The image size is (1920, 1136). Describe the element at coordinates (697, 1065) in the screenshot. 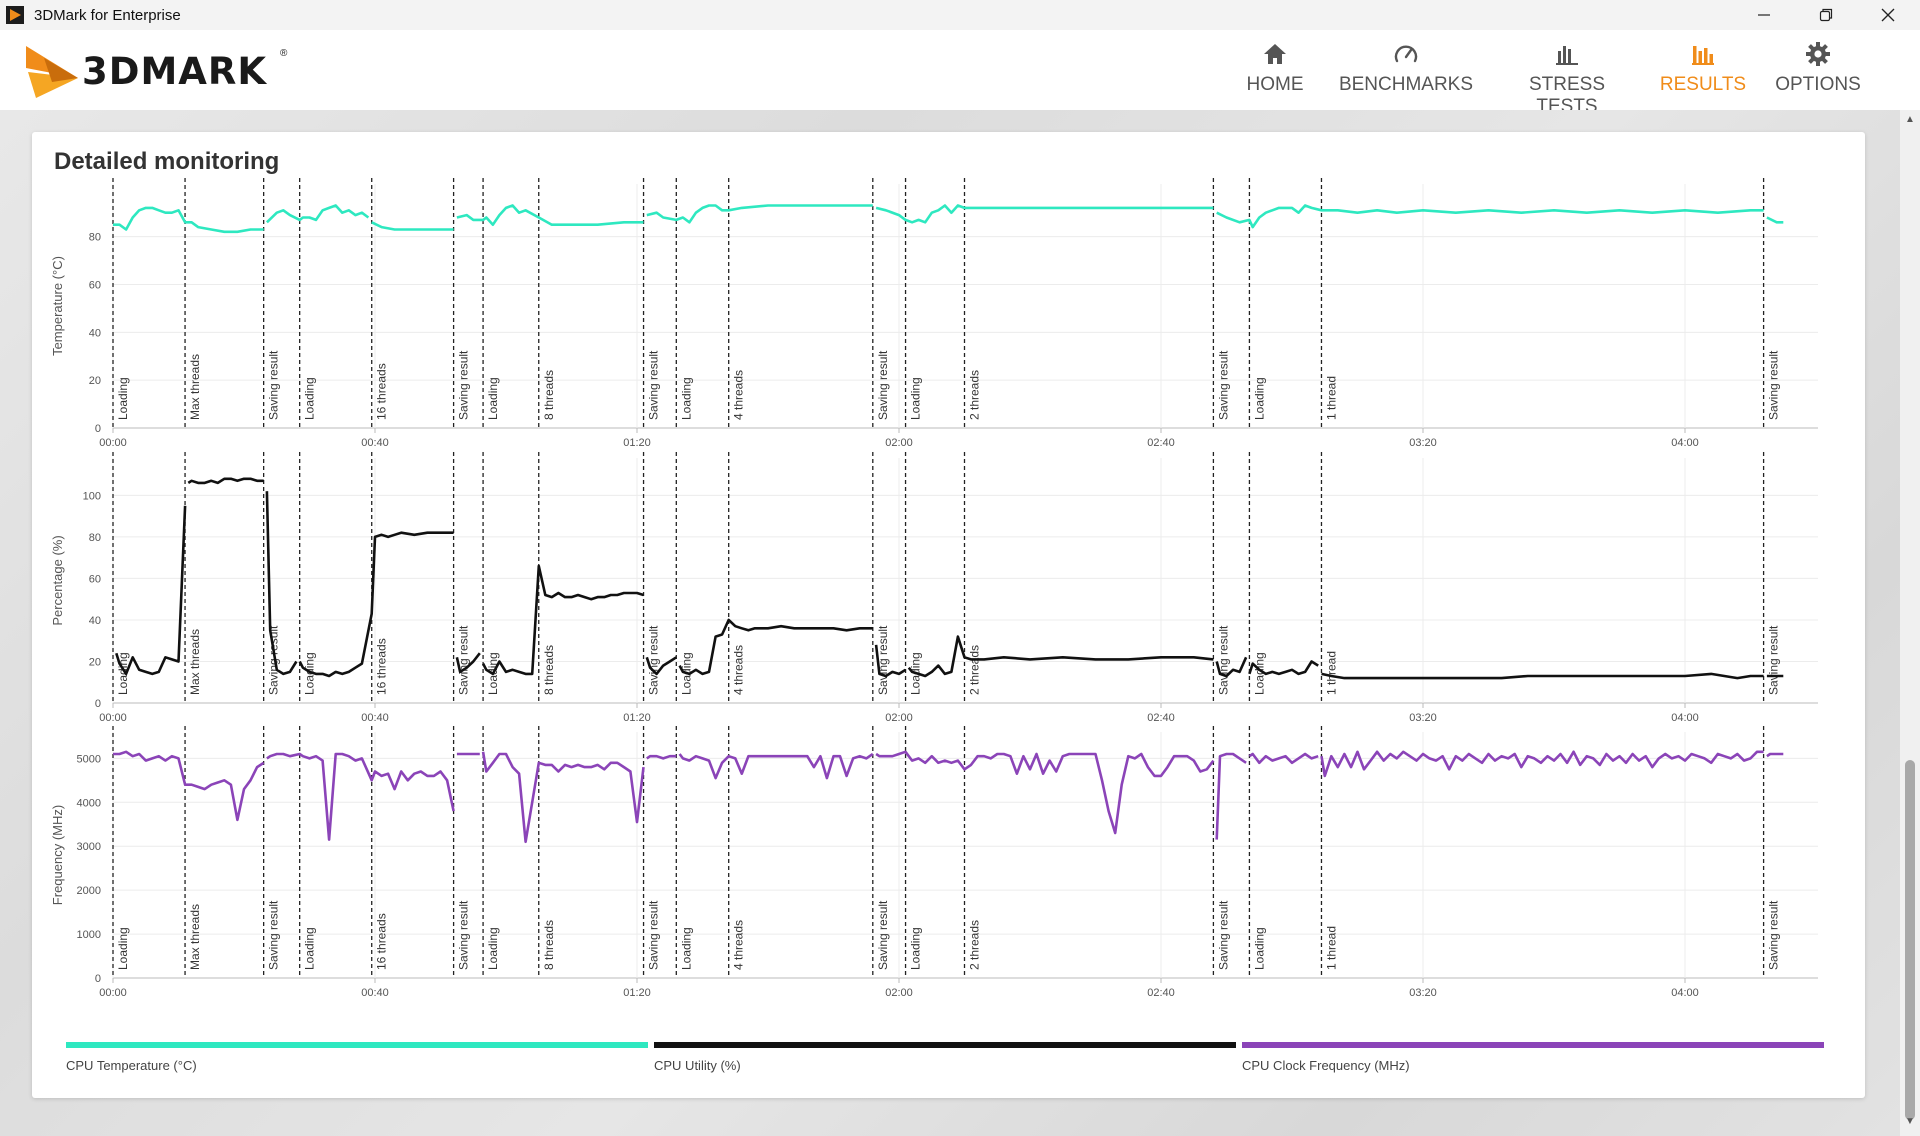

I see `legend-label-utility: CPU Utility (%)` at that location.